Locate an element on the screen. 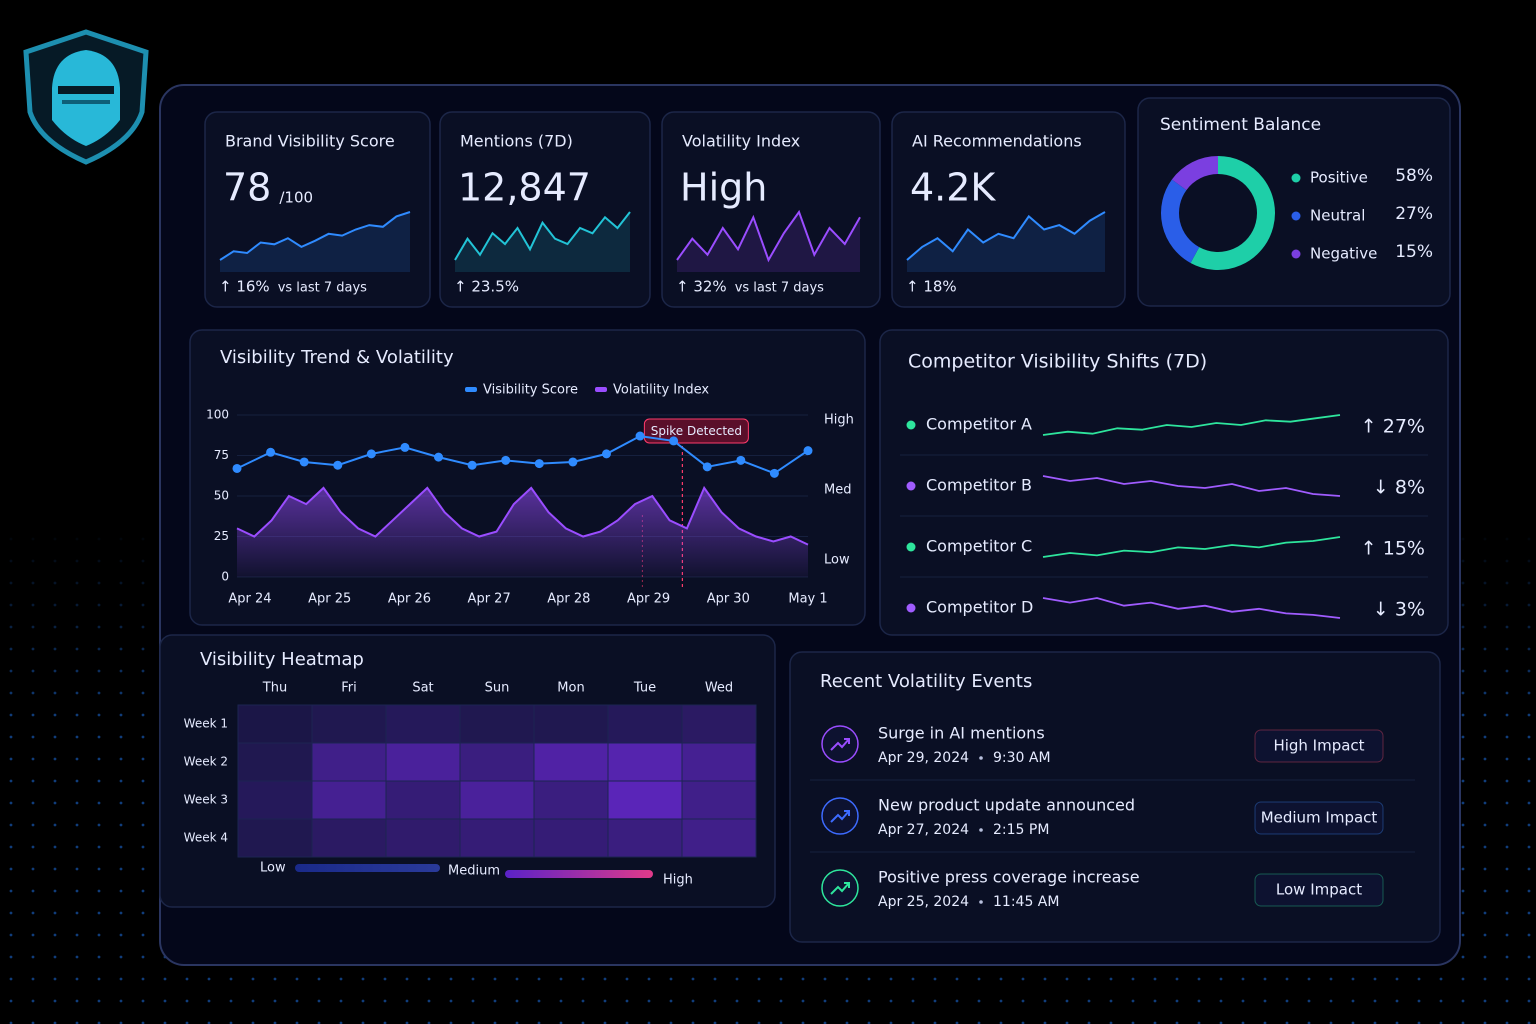 Image resolution: width=1536 pixels, height=1024 pixels. x-tick-label: Apr 25 is located at coordinates (329, 599).